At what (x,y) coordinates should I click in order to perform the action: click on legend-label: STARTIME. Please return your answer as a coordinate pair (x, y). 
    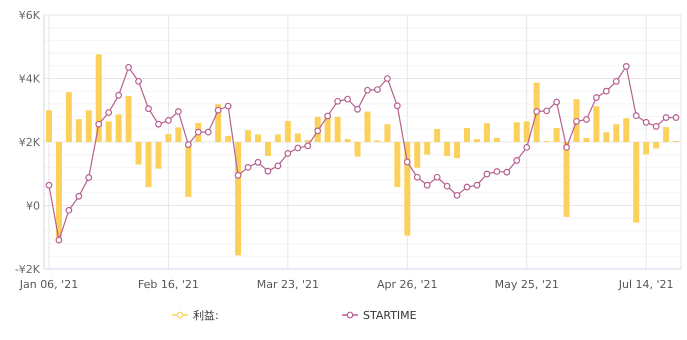
    Looking at the image, I should click on (390, 315).